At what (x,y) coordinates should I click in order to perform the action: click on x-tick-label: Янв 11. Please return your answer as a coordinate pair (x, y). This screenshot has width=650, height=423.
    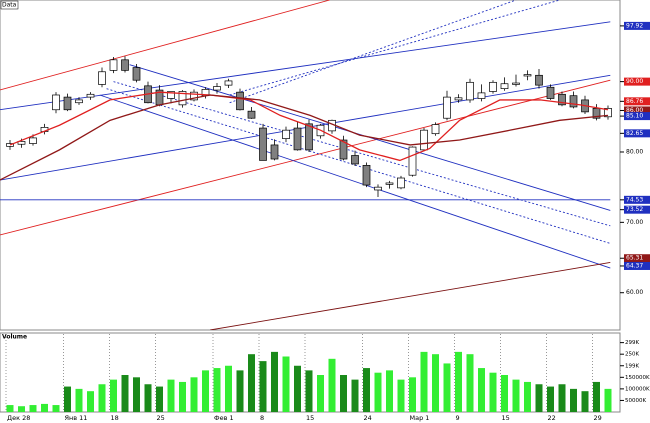
    Looking at the image, I should click on (76, 418).